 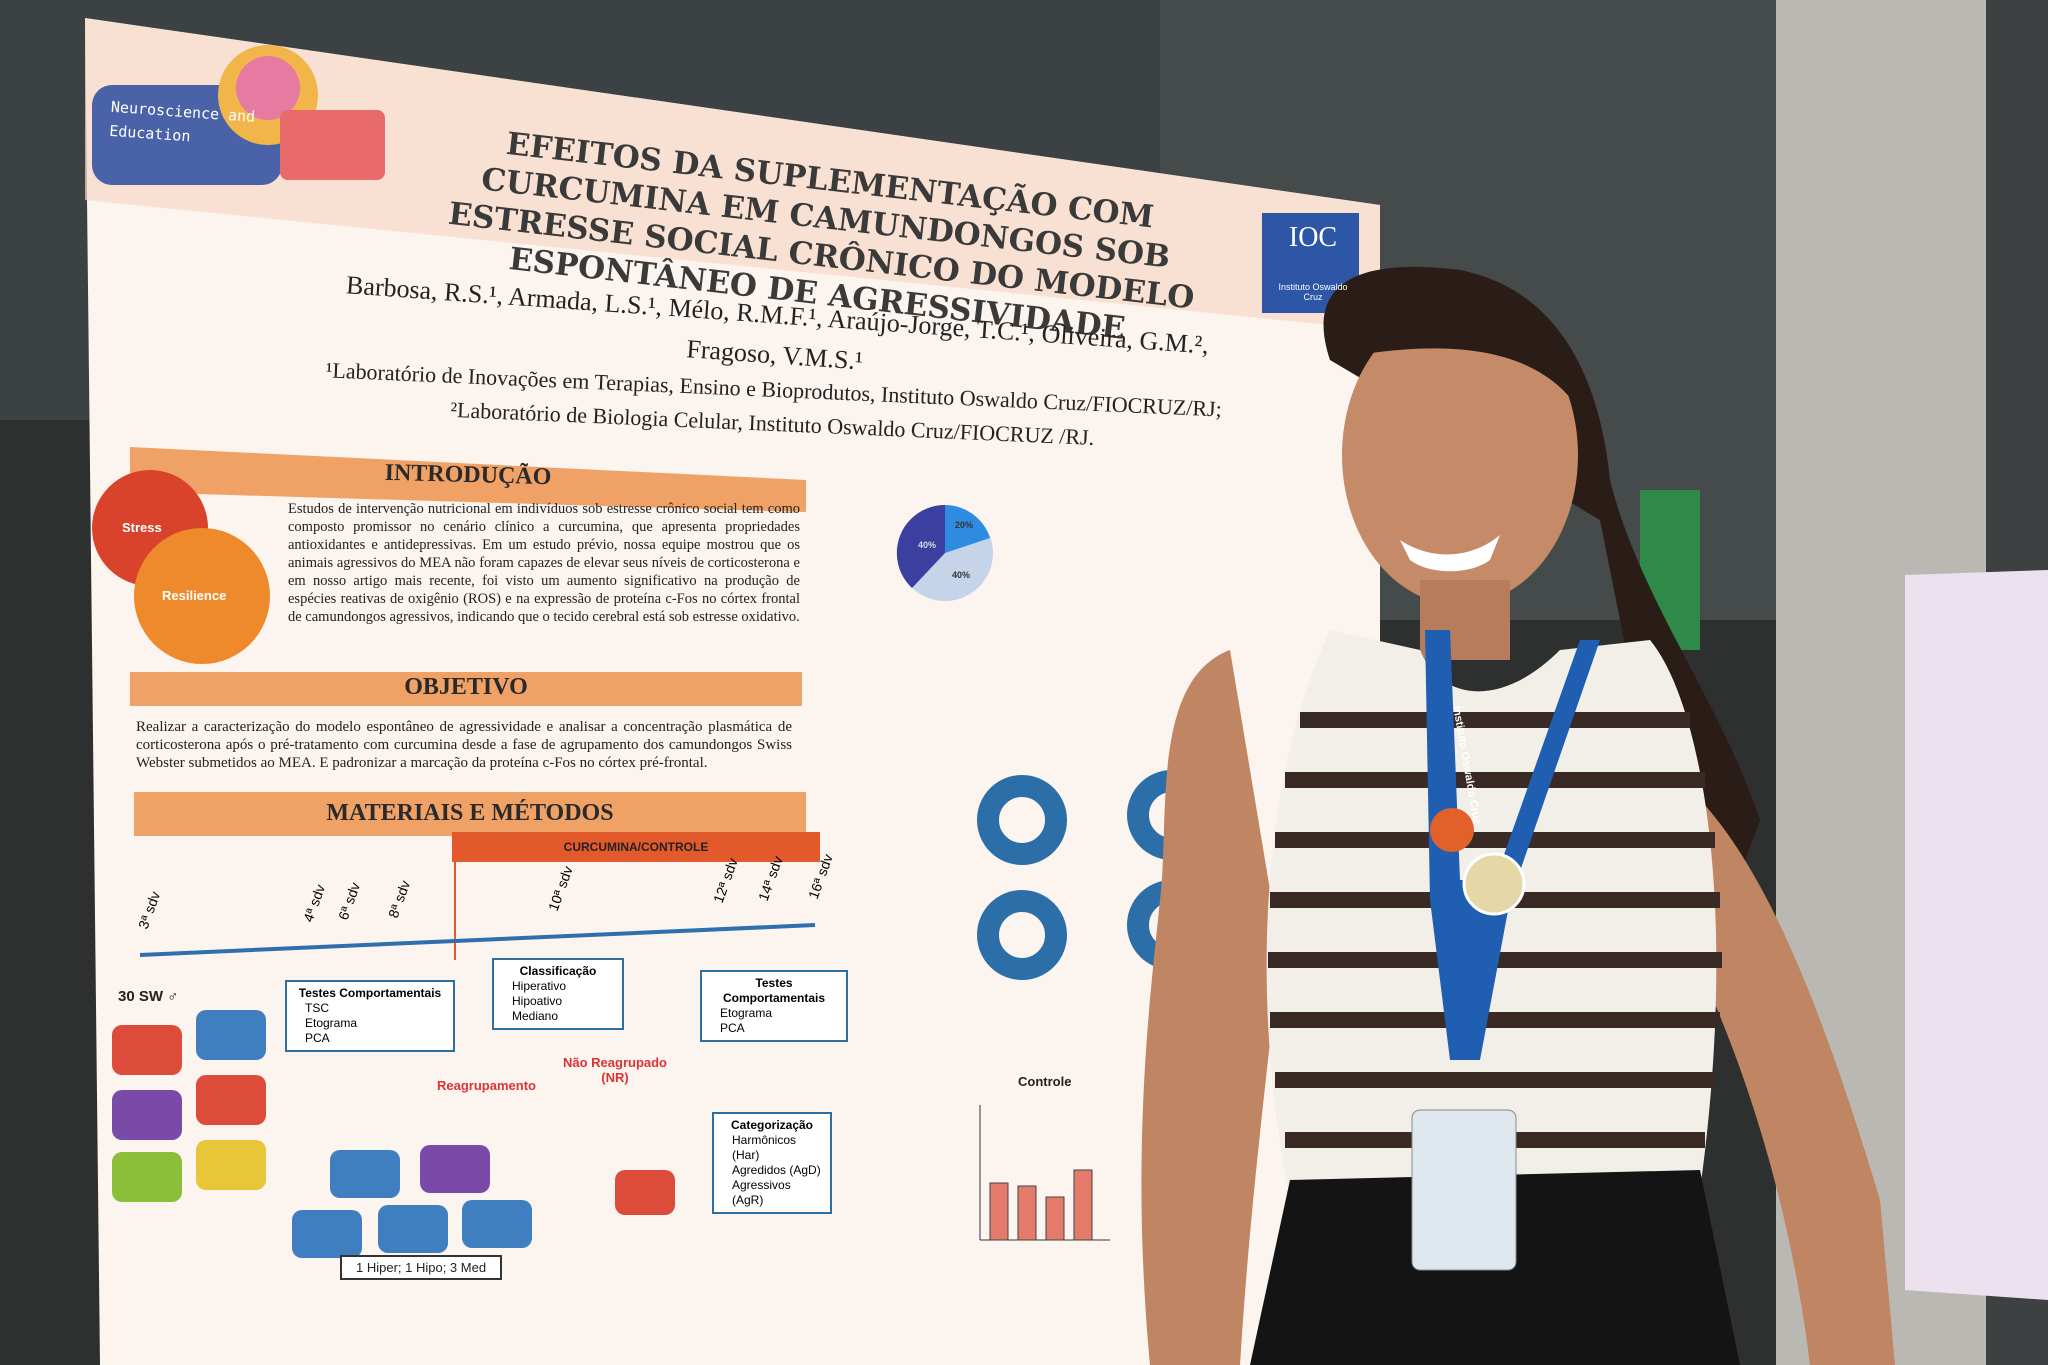 I want to click on stress-label: Stress, so click(x=142, y=527).